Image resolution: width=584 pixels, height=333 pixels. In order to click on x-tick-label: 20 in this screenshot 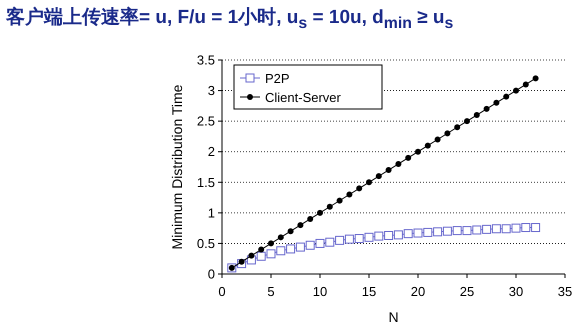, I will do `click(418, 291)`.